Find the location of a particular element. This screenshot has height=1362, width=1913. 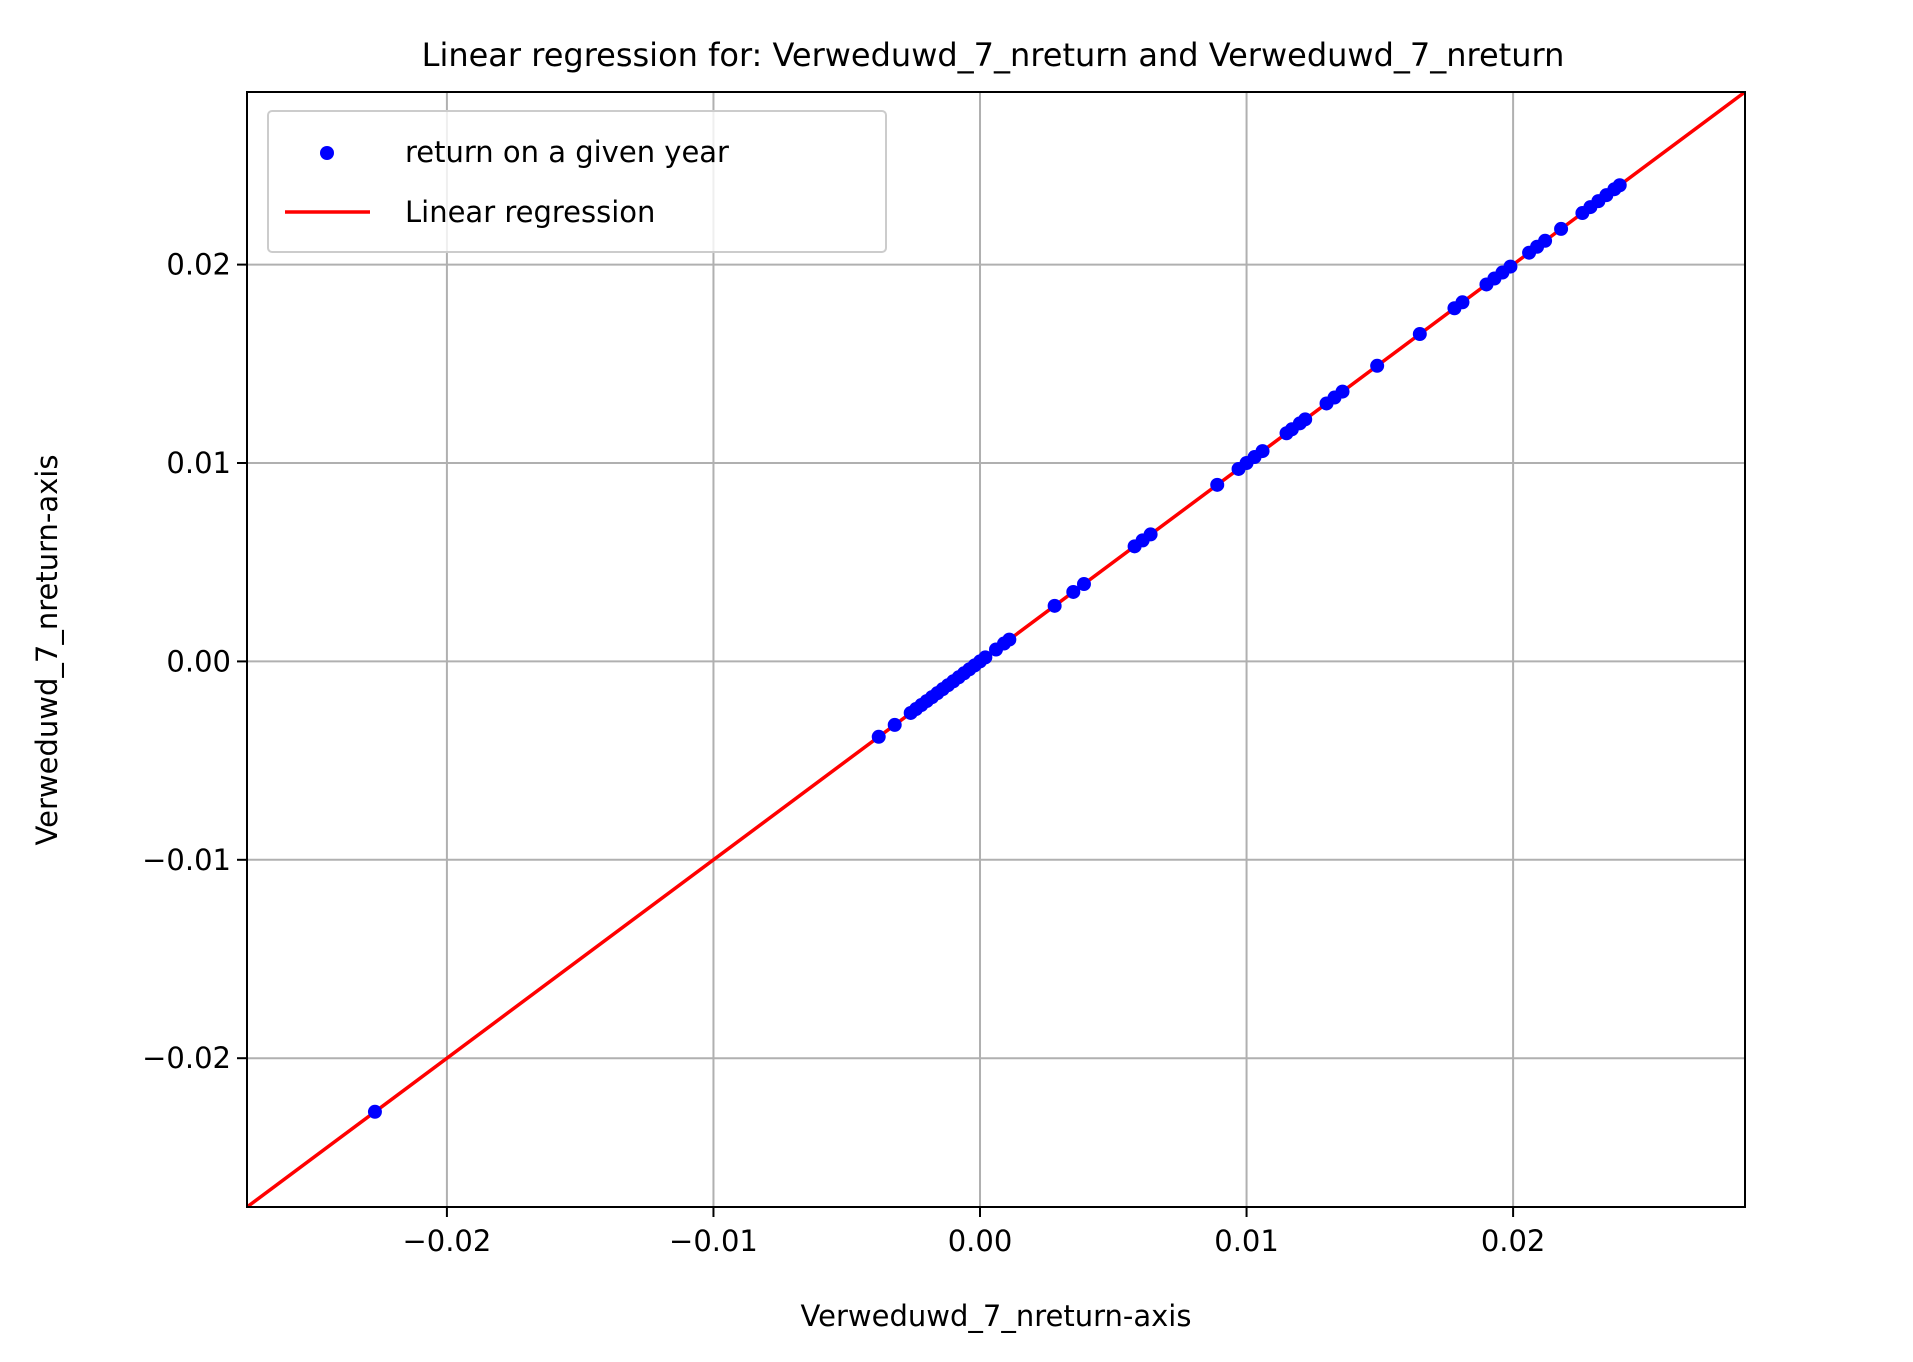

x-tick-label: −0.02 is located at coordinates (446, 1241).